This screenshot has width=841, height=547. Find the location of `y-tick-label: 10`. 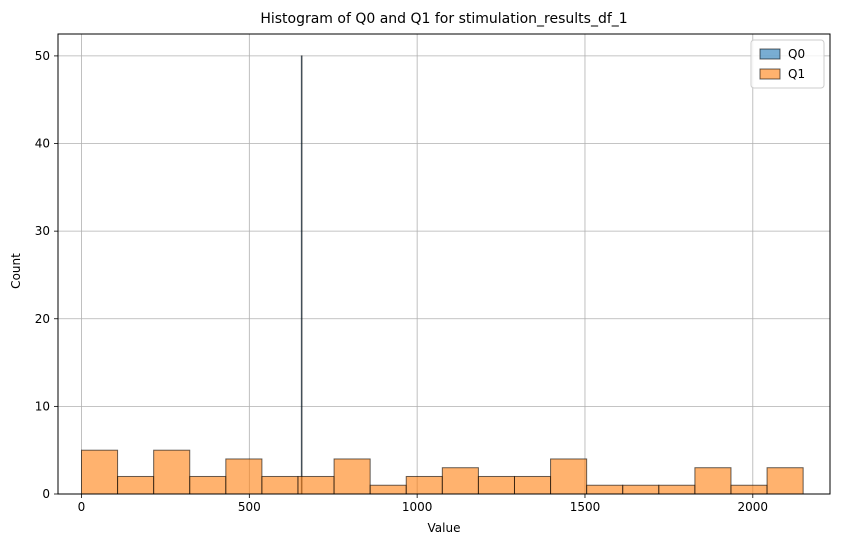

y-tick-label: 10 is located at coordinates (42, 406).